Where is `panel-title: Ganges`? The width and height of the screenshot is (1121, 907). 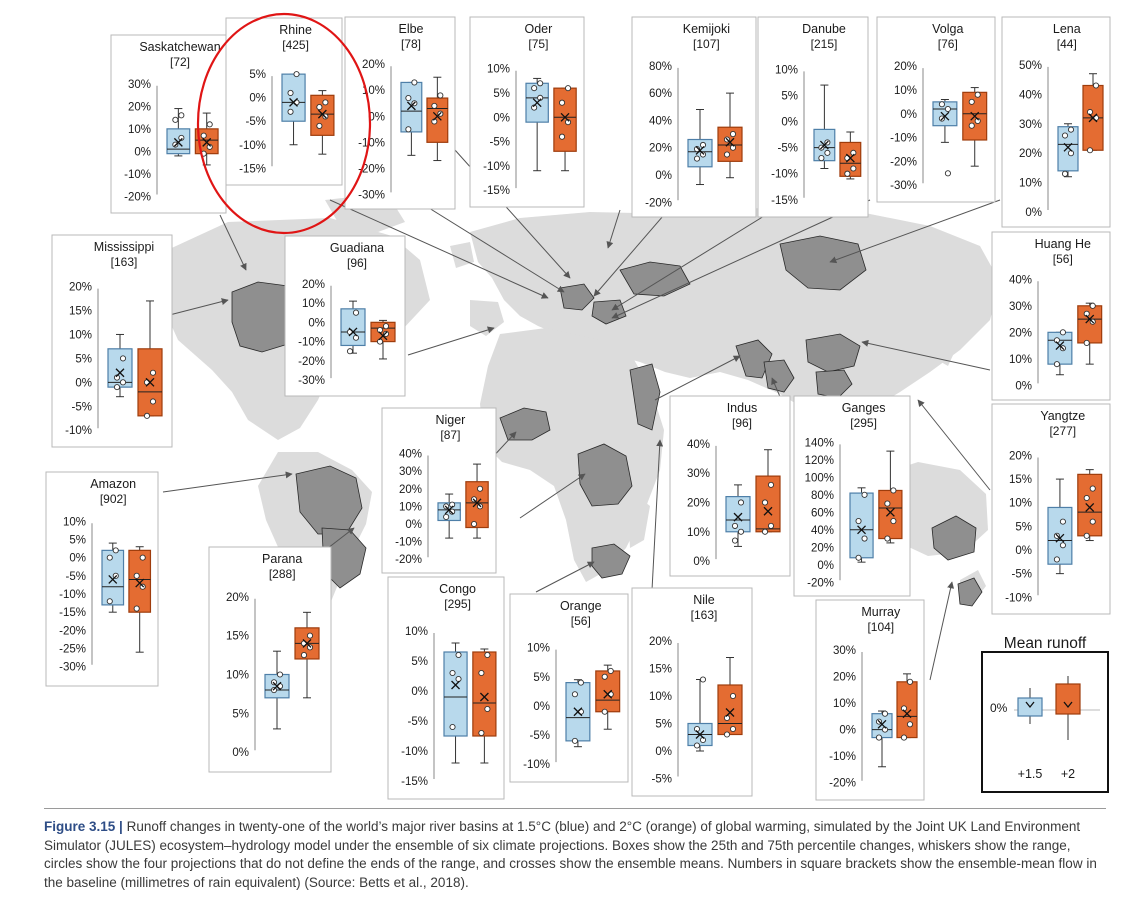
panel-title: Ganges is located at coordinates (864, 408).